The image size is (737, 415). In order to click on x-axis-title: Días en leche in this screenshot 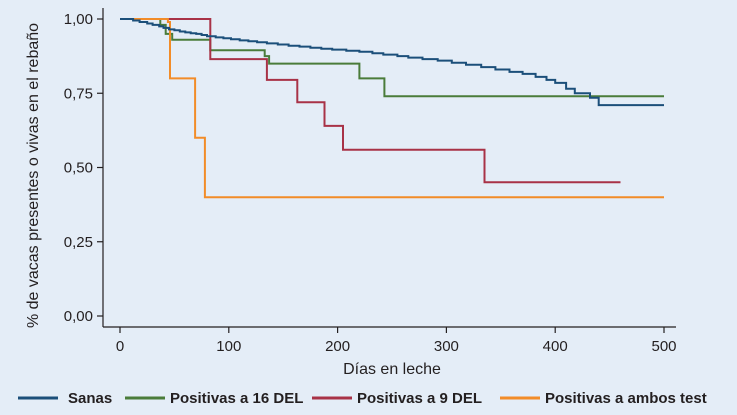, I will do `click(392, 369)`.